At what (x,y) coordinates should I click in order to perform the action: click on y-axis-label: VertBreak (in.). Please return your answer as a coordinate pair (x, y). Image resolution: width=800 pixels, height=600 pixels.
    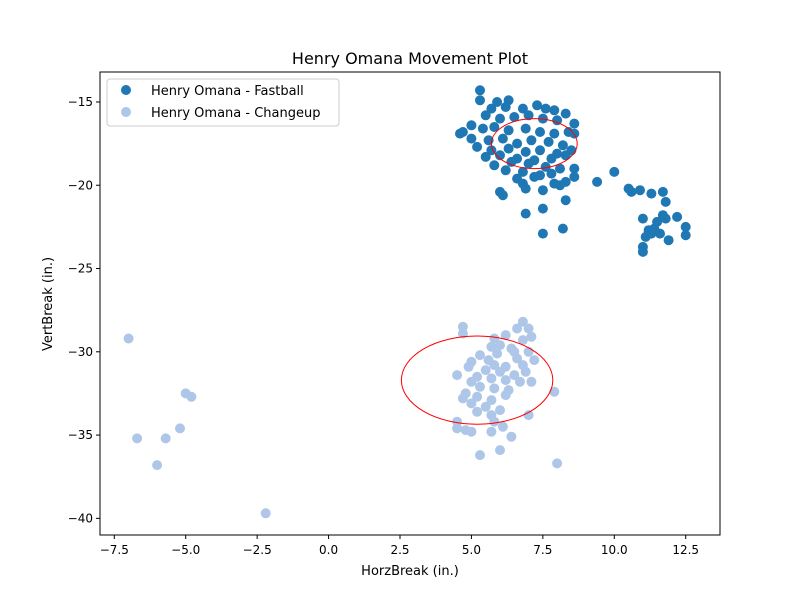
    Looking at the image, I should click on (48, 304).